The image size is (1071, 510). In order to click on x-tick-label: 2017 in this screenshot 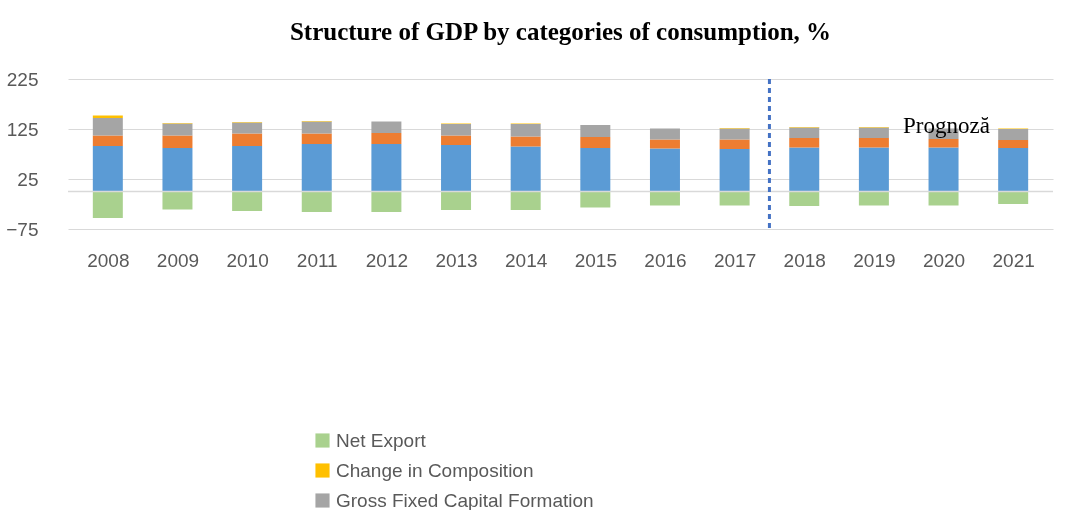, I will do `click(735, 260)`.